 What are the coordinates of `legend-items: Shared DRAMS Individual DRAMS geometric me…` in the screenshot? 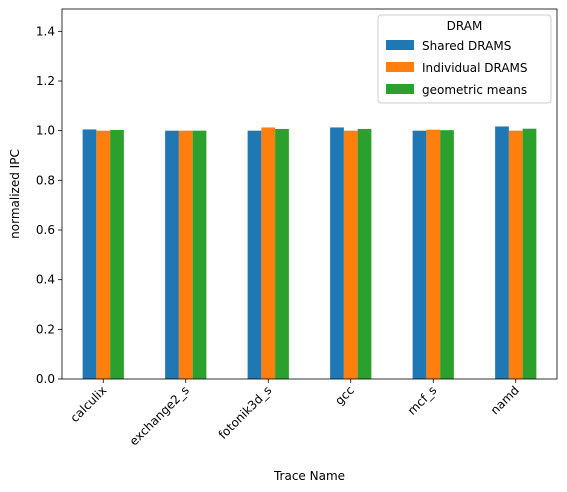 It's located at (457, 68).